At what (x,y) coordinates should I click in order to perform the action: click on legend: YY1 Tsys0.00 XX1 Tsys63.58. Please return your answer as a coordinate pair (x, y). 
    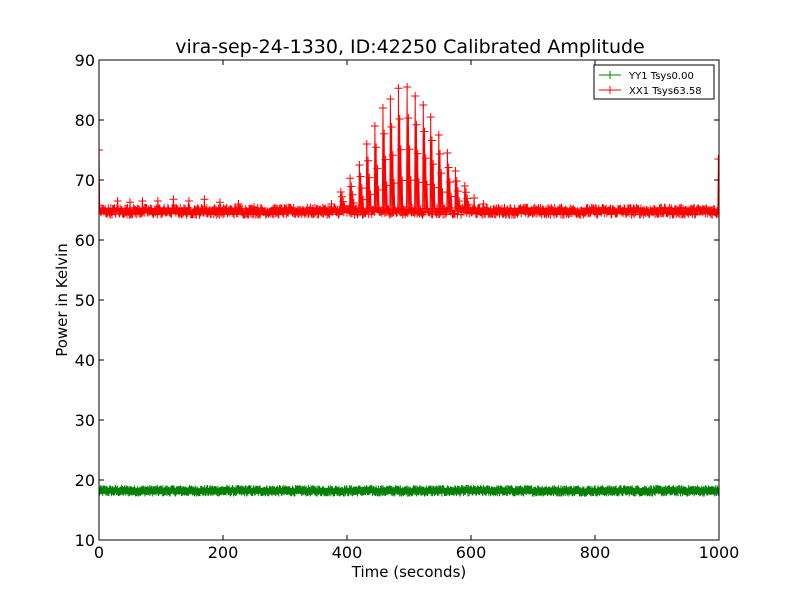
    Looking at the image, I should click on (654, 82).